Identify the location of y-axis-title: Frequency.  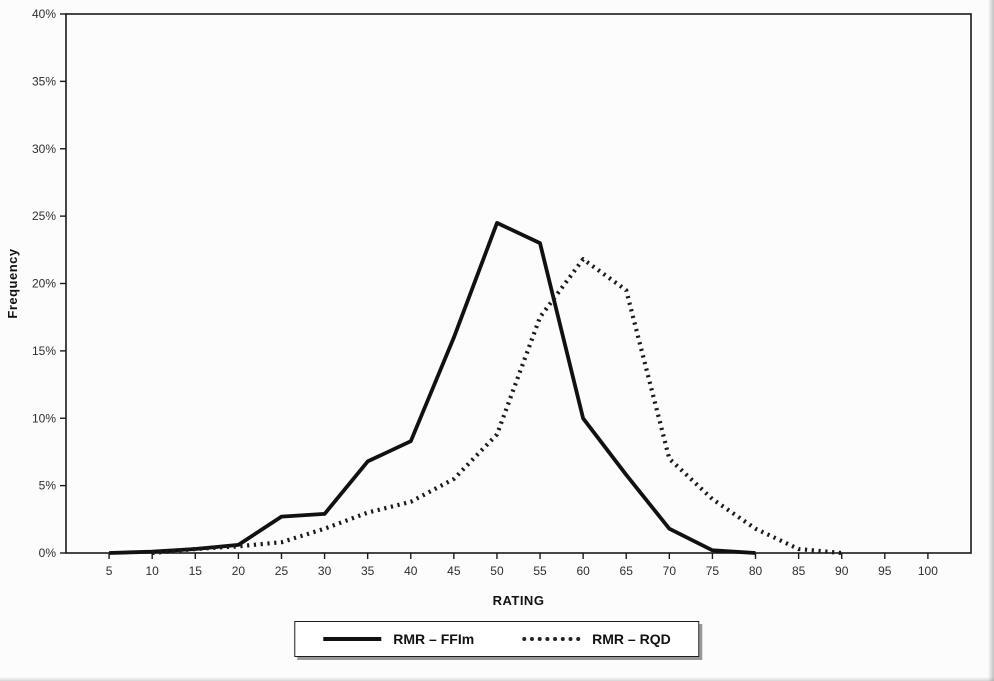
(12, 283).